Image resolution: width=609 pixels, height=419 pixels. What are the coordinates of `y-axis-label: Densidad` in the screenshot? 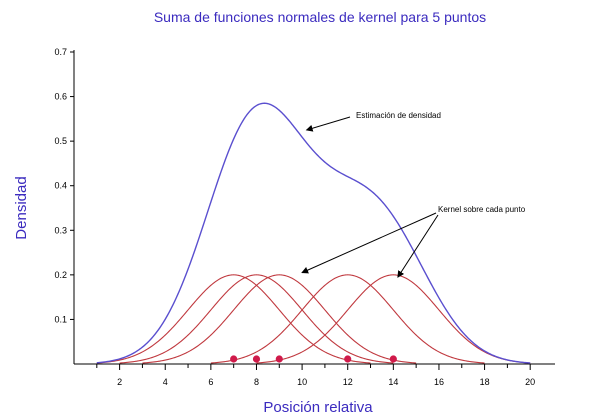 It's located at (21, 207).